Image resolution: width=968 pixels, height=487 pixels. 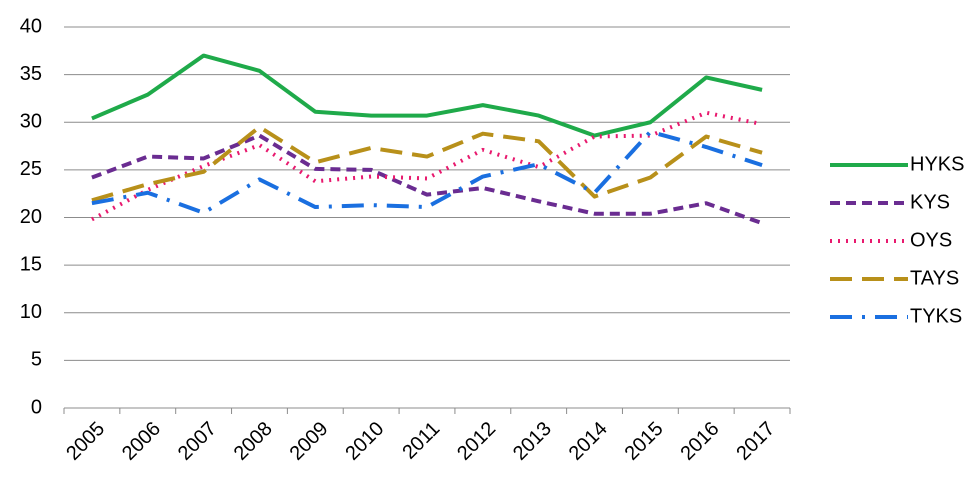 What do you see at coordinates (532, 441) in the screenshot?
I see `x-tick-label: 2013` at bounding box center [532, 441].